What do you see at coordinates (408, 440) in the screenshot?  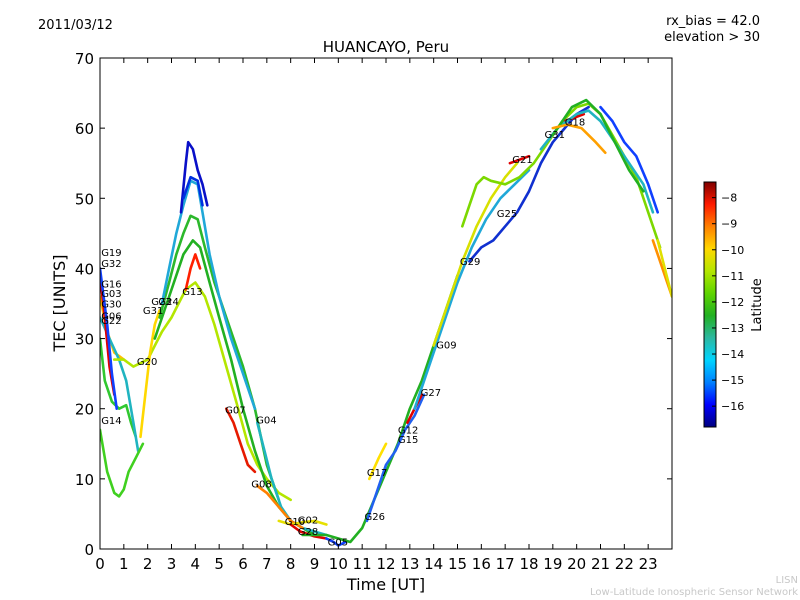 I see `sat-label-g15: G15` at bounding box center [408, 440].